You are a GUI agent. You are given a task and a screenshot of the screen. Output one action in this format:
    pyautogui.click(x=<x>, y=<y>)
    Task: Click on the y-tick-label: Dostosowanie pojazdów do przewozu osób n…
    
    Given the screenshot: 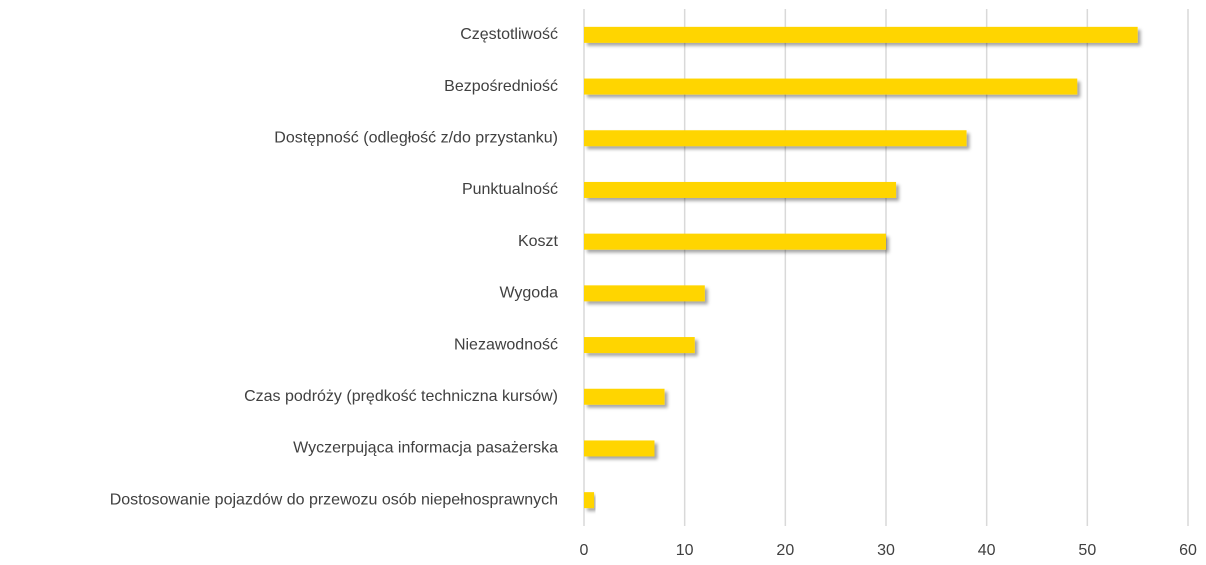 What is the action you would take?
    pyautogui.click(x=334, y=499)
    